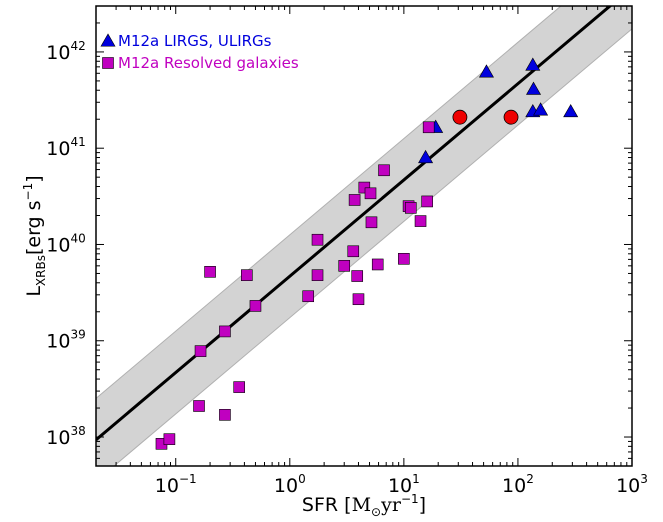  What do you see at coordinates (176, 484) in the screenshot?
I see `x-tick-label: 10⁻¹` at bounding box center [176, 484].